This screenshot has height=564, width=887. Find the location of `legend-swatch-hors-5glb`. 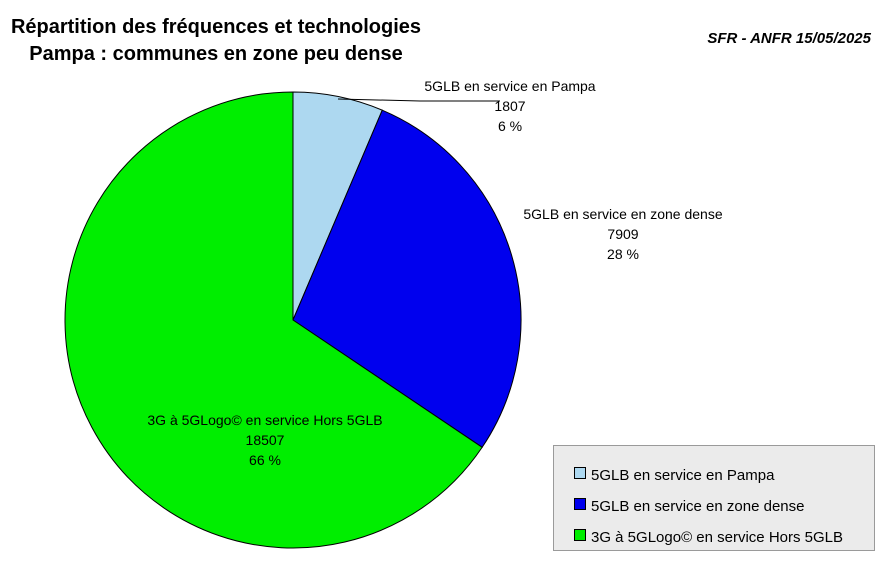

legend-swatch-hors-5glb is located at coordinates (580, 535).